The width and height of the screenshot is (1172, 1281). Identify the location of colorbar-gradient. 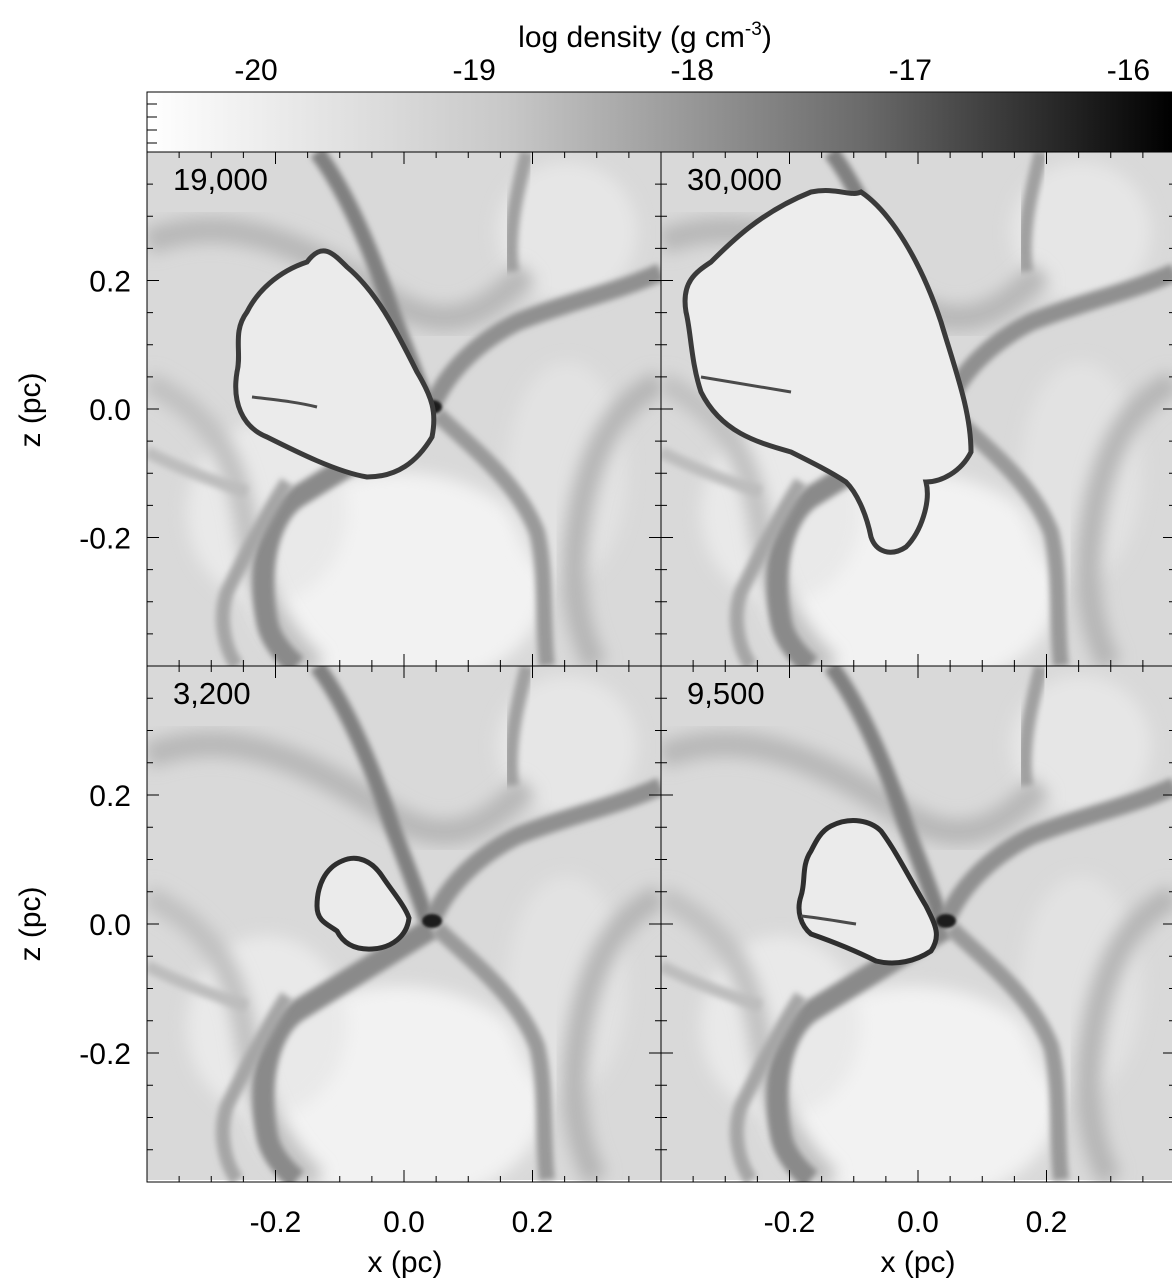
(659, 122).